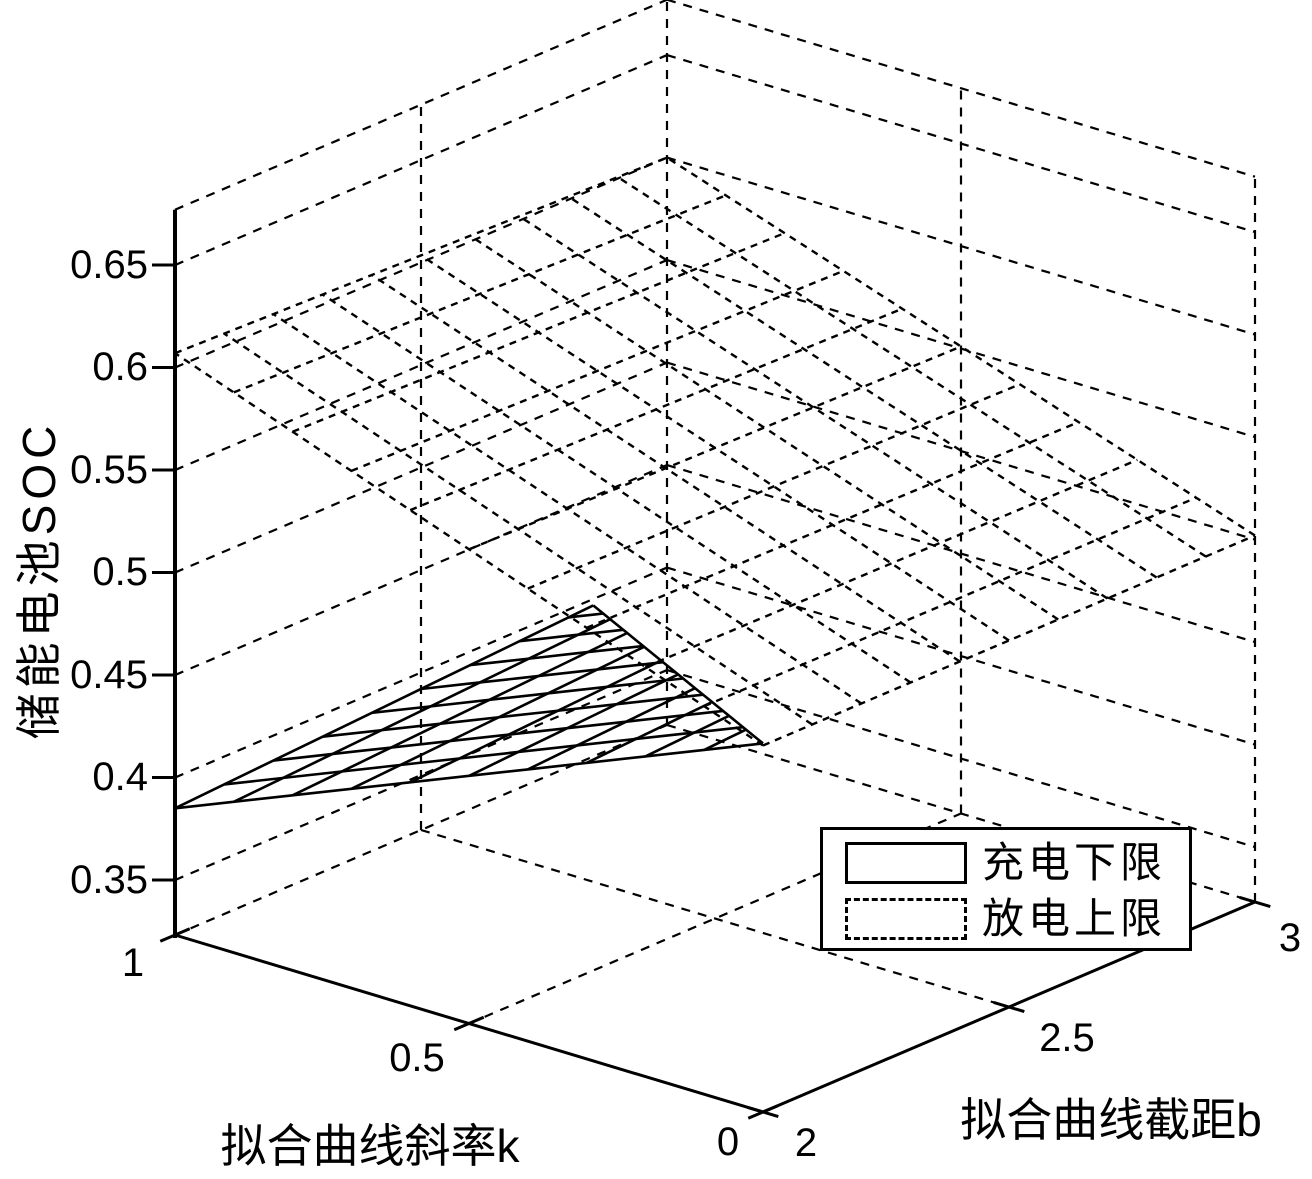 The image size is (1312, 1179). Describe the element at coordinates (1074, 918) in the screenshot. I see `legend-label: 放电上限` at that location.